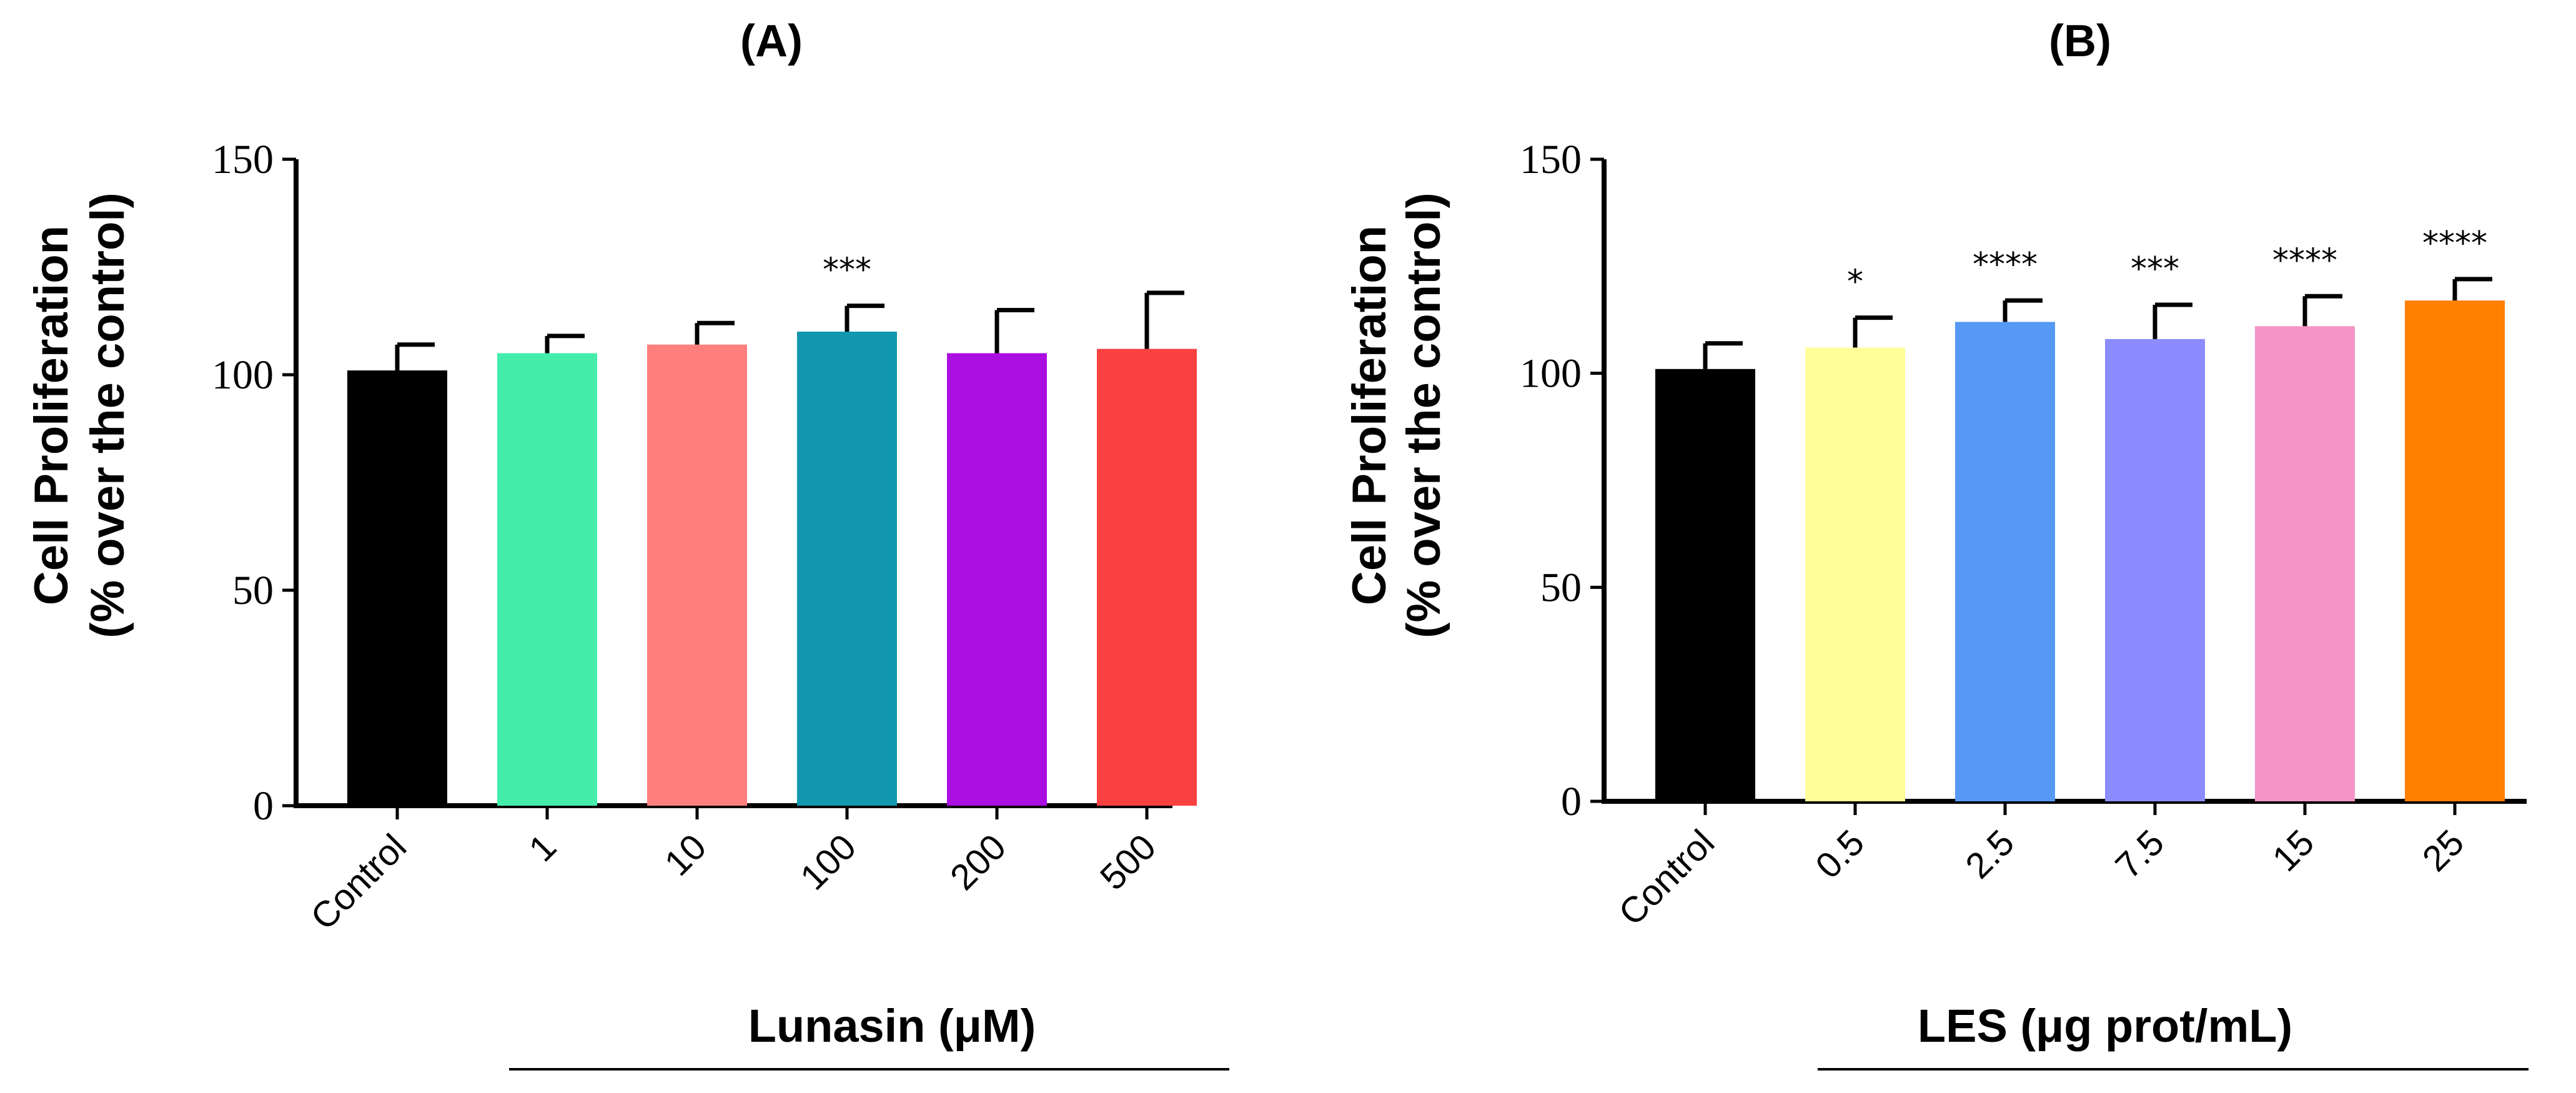 This screenshot has width=2576, height=1093. What do you see at coordinates (2105, 1026) in the screenshot?
I see `panel-b-x-title: LES (μg prot/mL)` at bounding box center [2105, 1026].